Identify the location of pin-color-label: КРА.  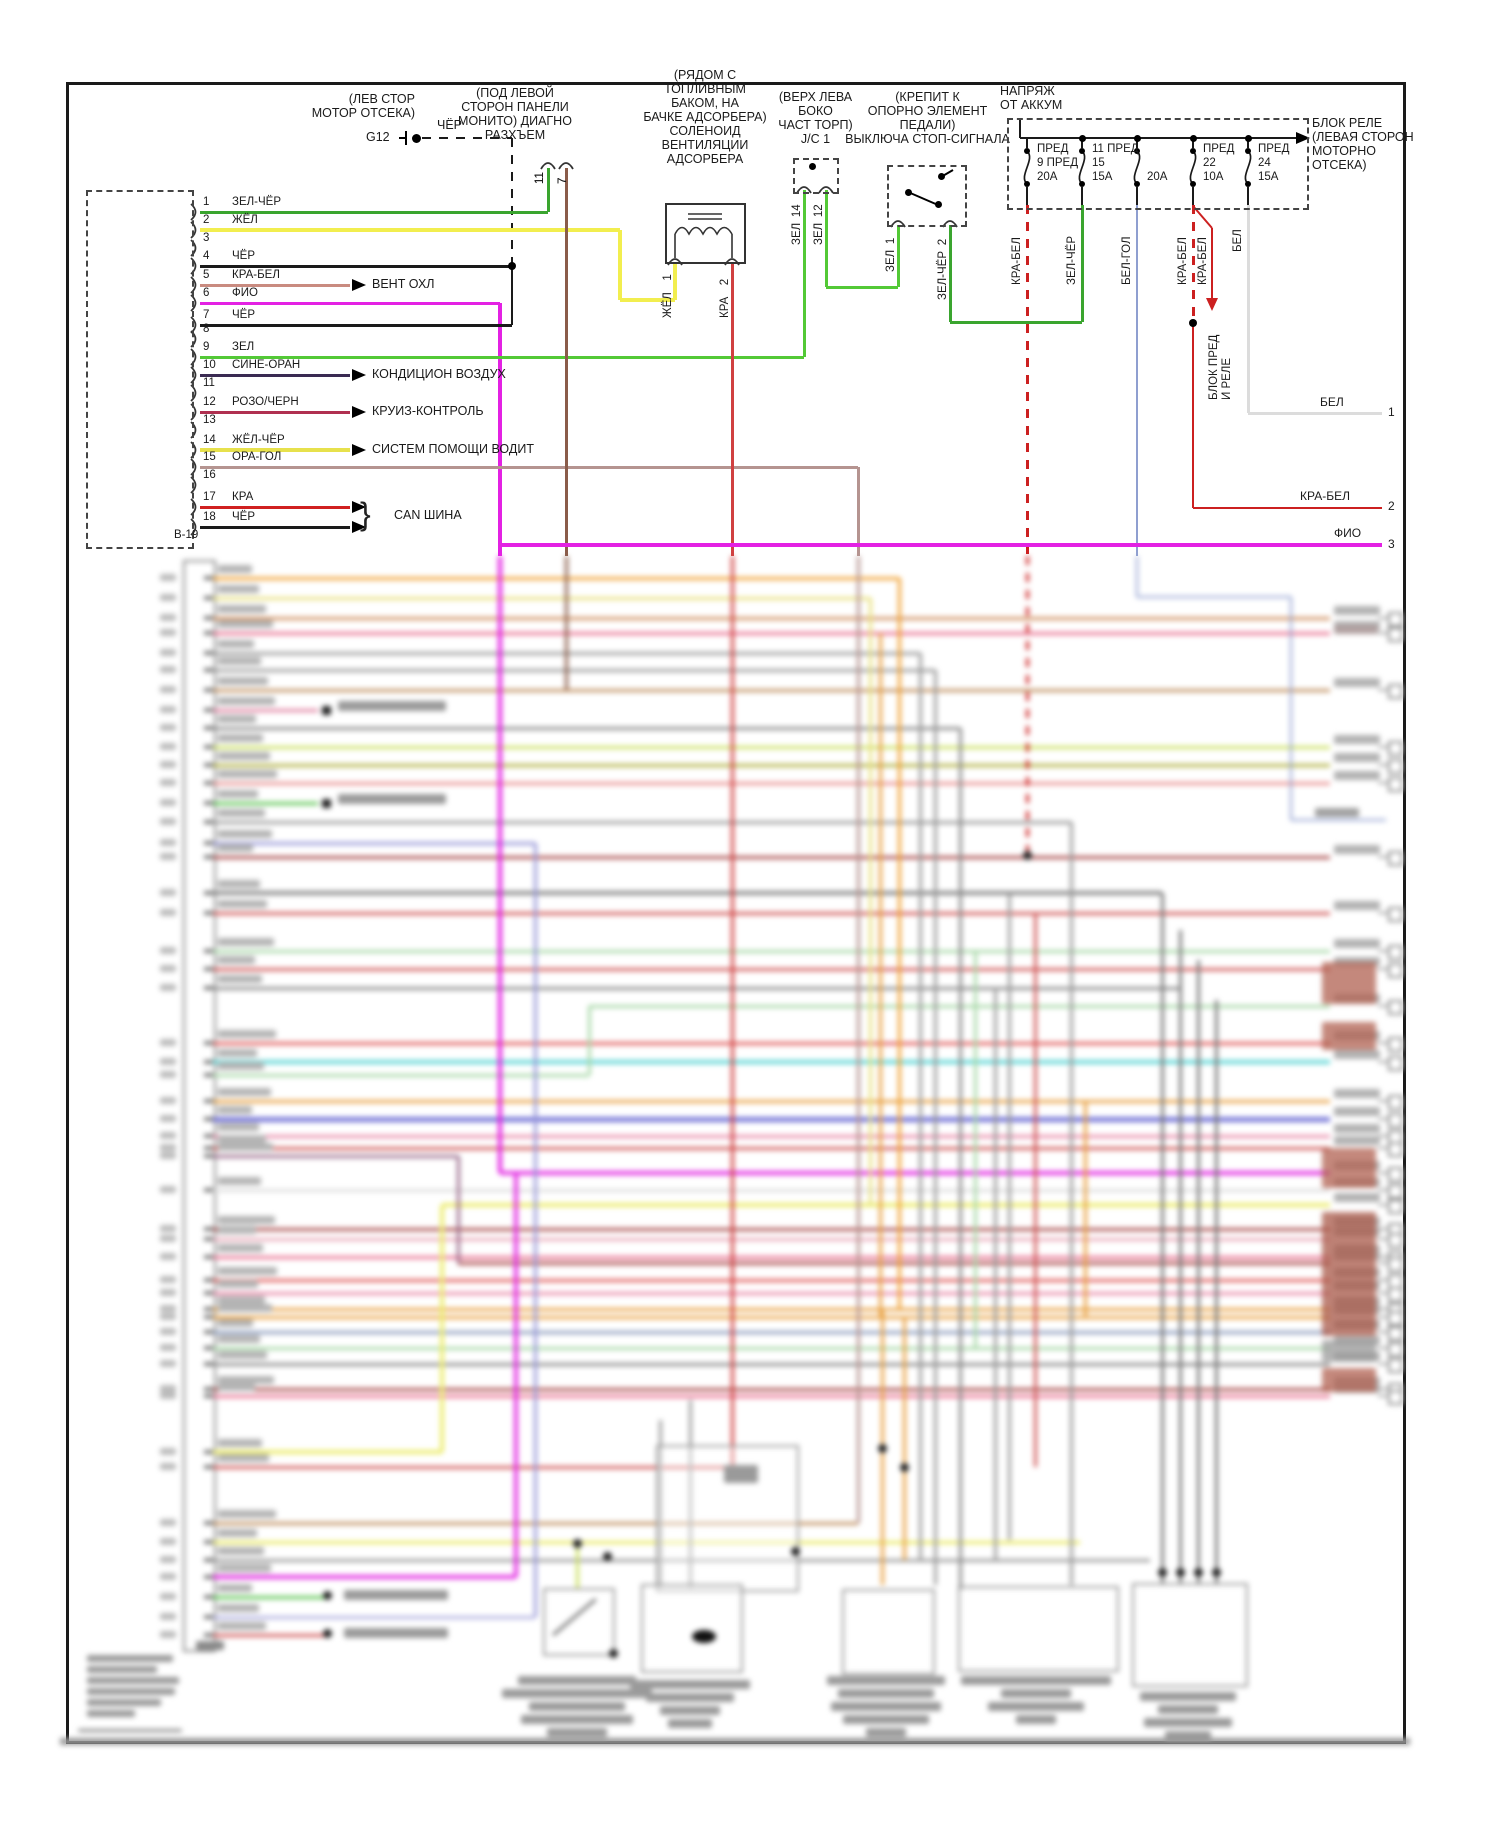
(243, 497).